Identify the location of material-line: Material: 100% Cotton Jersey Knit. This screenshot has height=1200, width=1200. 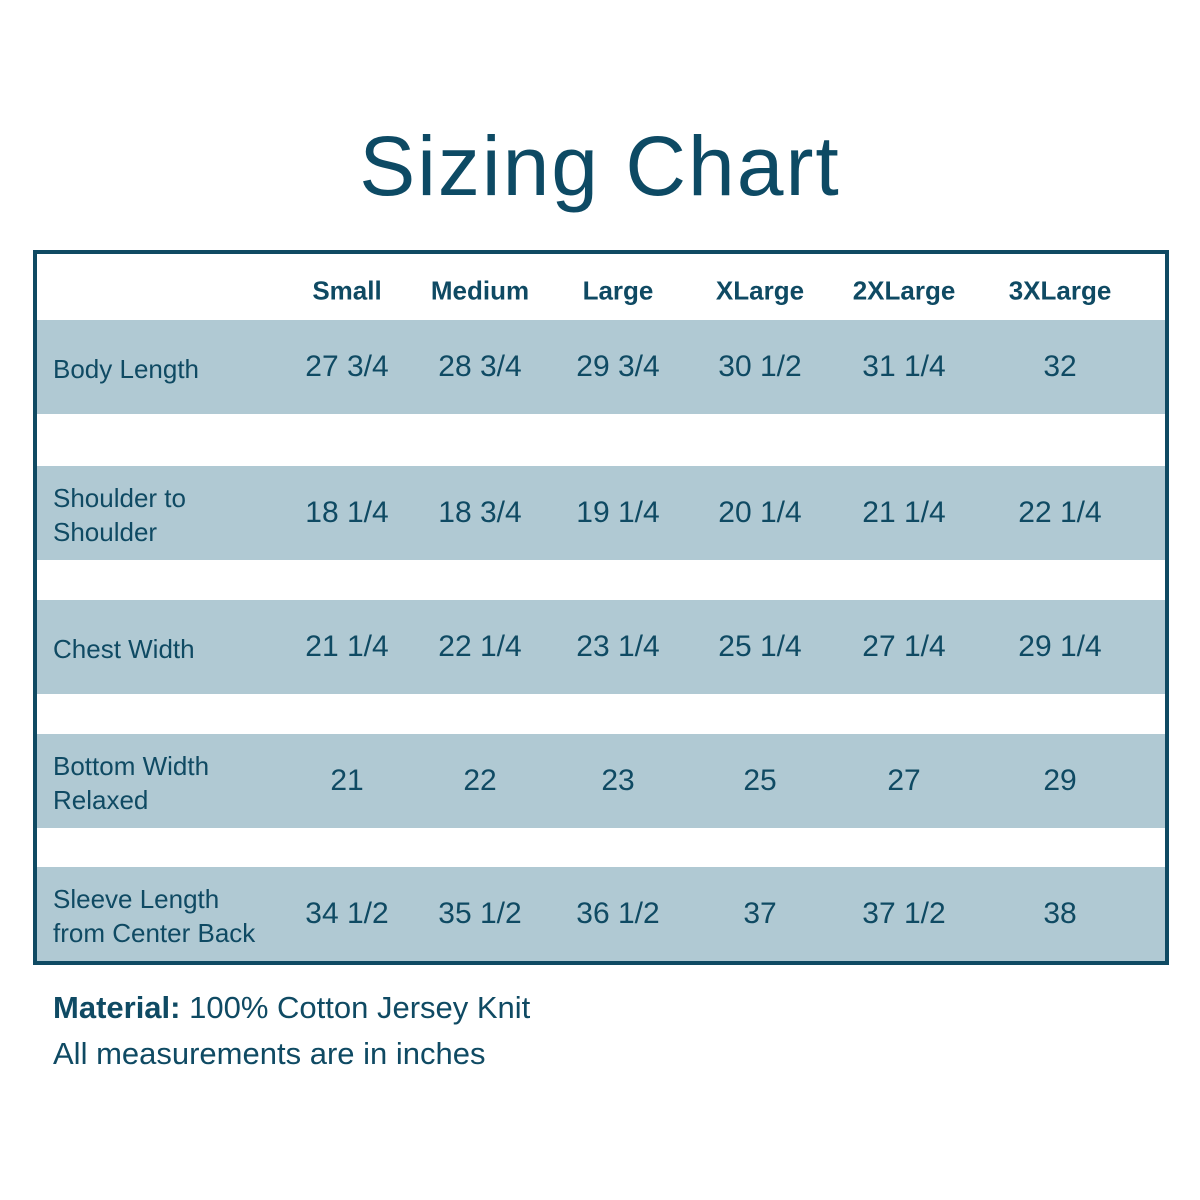
(291, 1008).